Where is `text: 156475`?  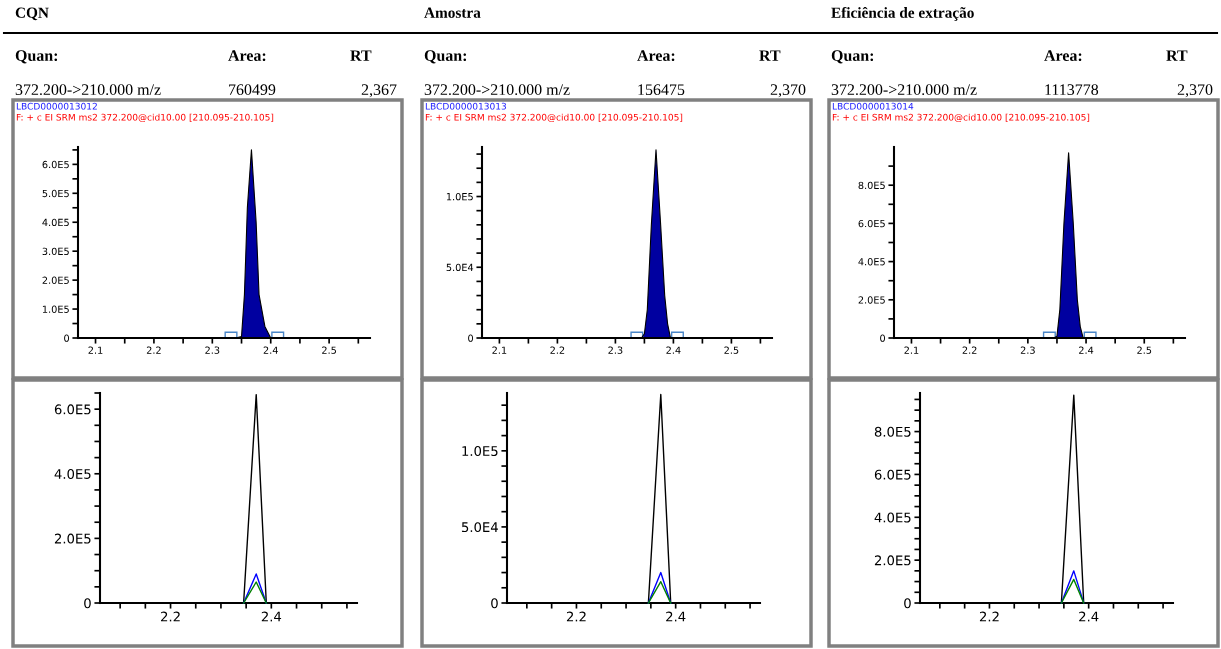 text: 156475 is located at coordinates (661, 89).